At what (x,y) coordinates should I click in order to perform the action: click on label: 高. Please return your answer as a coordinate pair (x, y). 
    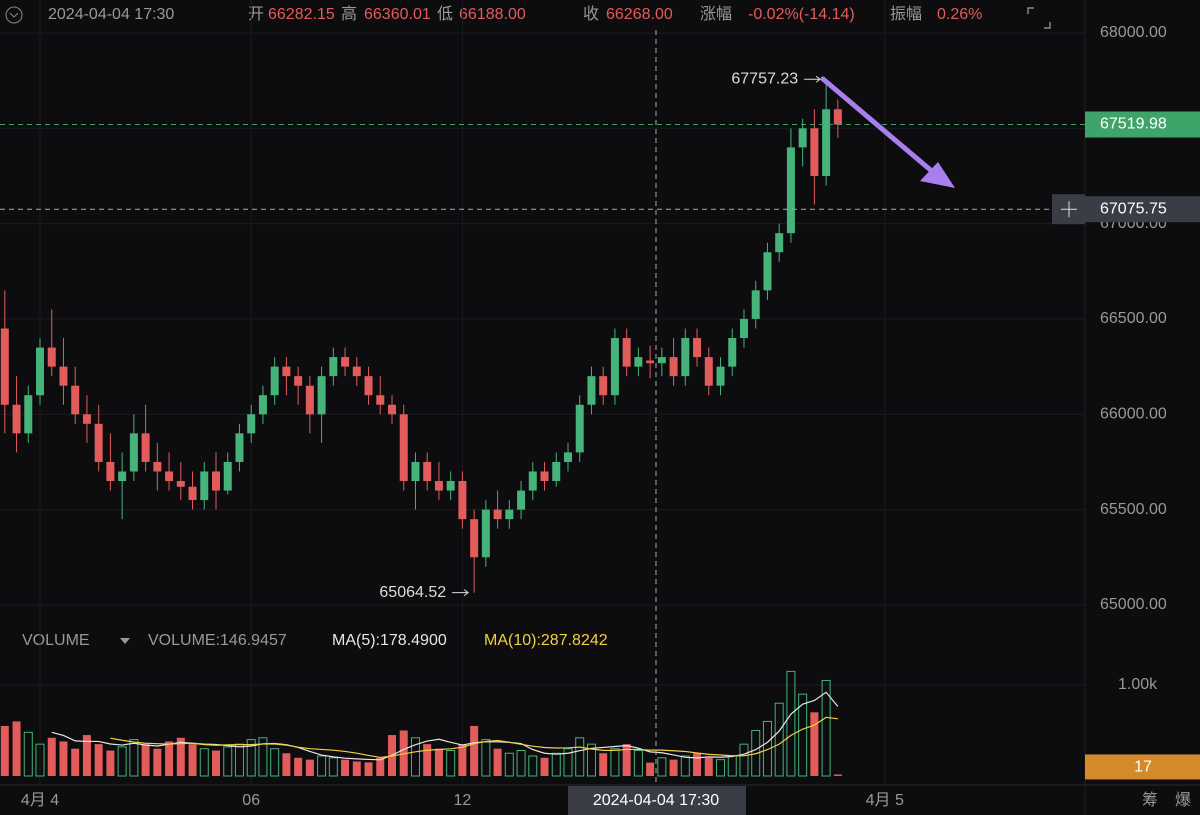
    Looking at the image, I should click on (349, 14).